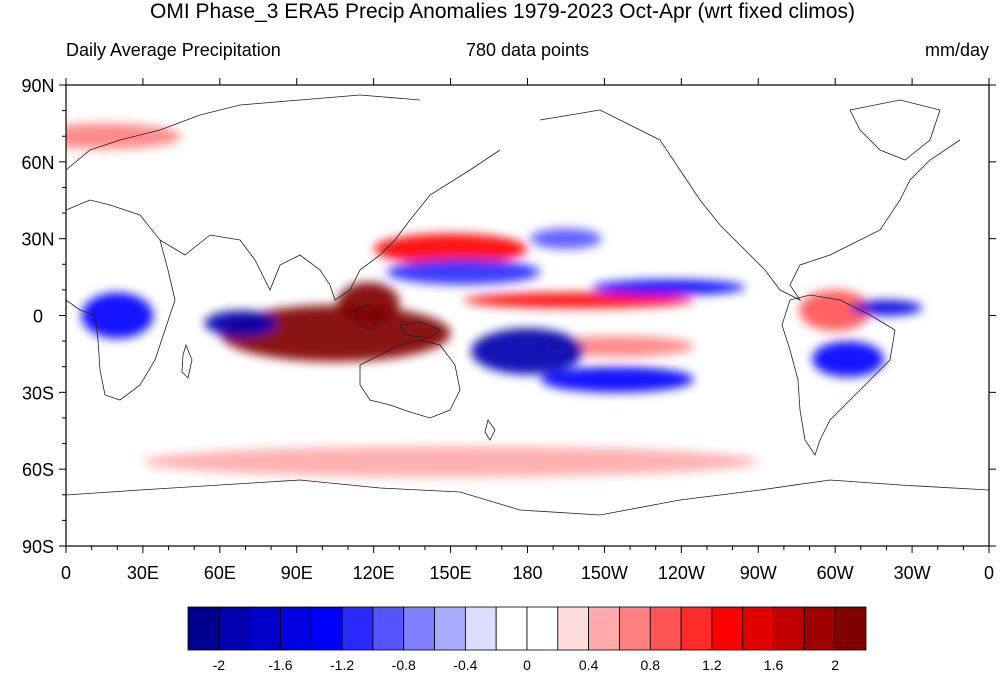  I want to click on lon-tick-label: 60W, so click(835, 573).